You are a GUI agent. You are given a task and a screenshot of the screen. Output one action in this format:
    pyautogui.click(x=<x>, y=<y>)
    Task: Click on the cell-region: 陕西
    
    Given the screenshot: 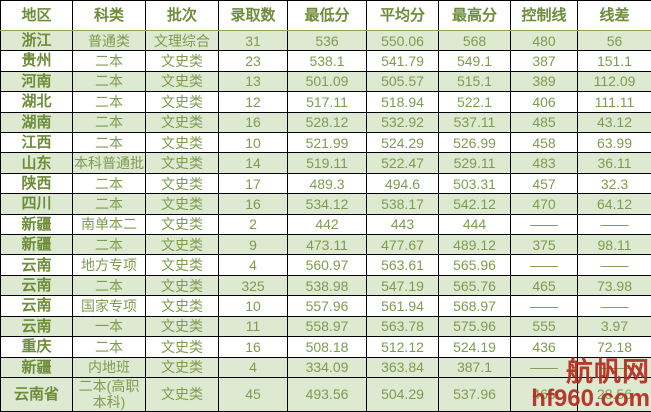 What is the action you would take?
    pyautogui.click(x=36, y=183)
    